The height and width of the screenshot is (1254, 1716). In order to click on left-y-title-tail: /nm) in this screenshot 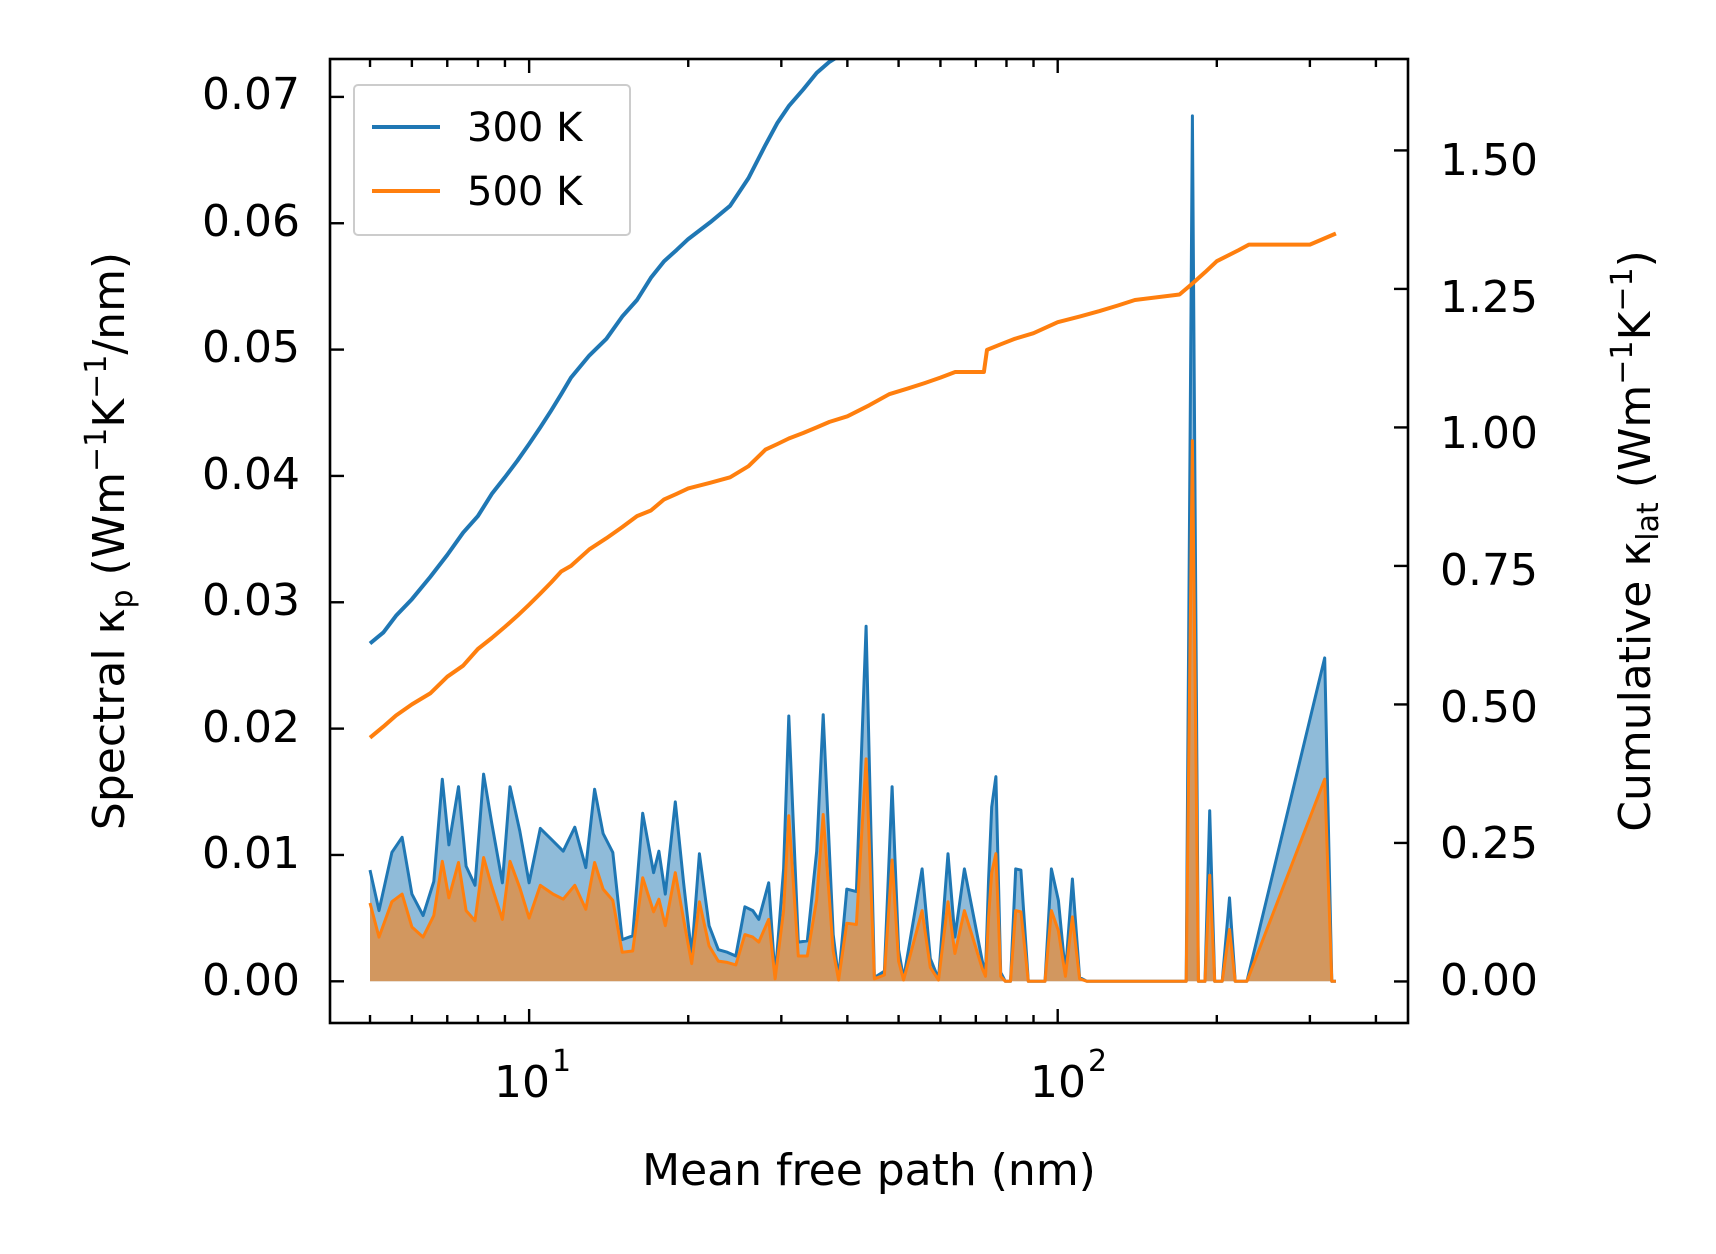, I will do `click(109, 303)`.